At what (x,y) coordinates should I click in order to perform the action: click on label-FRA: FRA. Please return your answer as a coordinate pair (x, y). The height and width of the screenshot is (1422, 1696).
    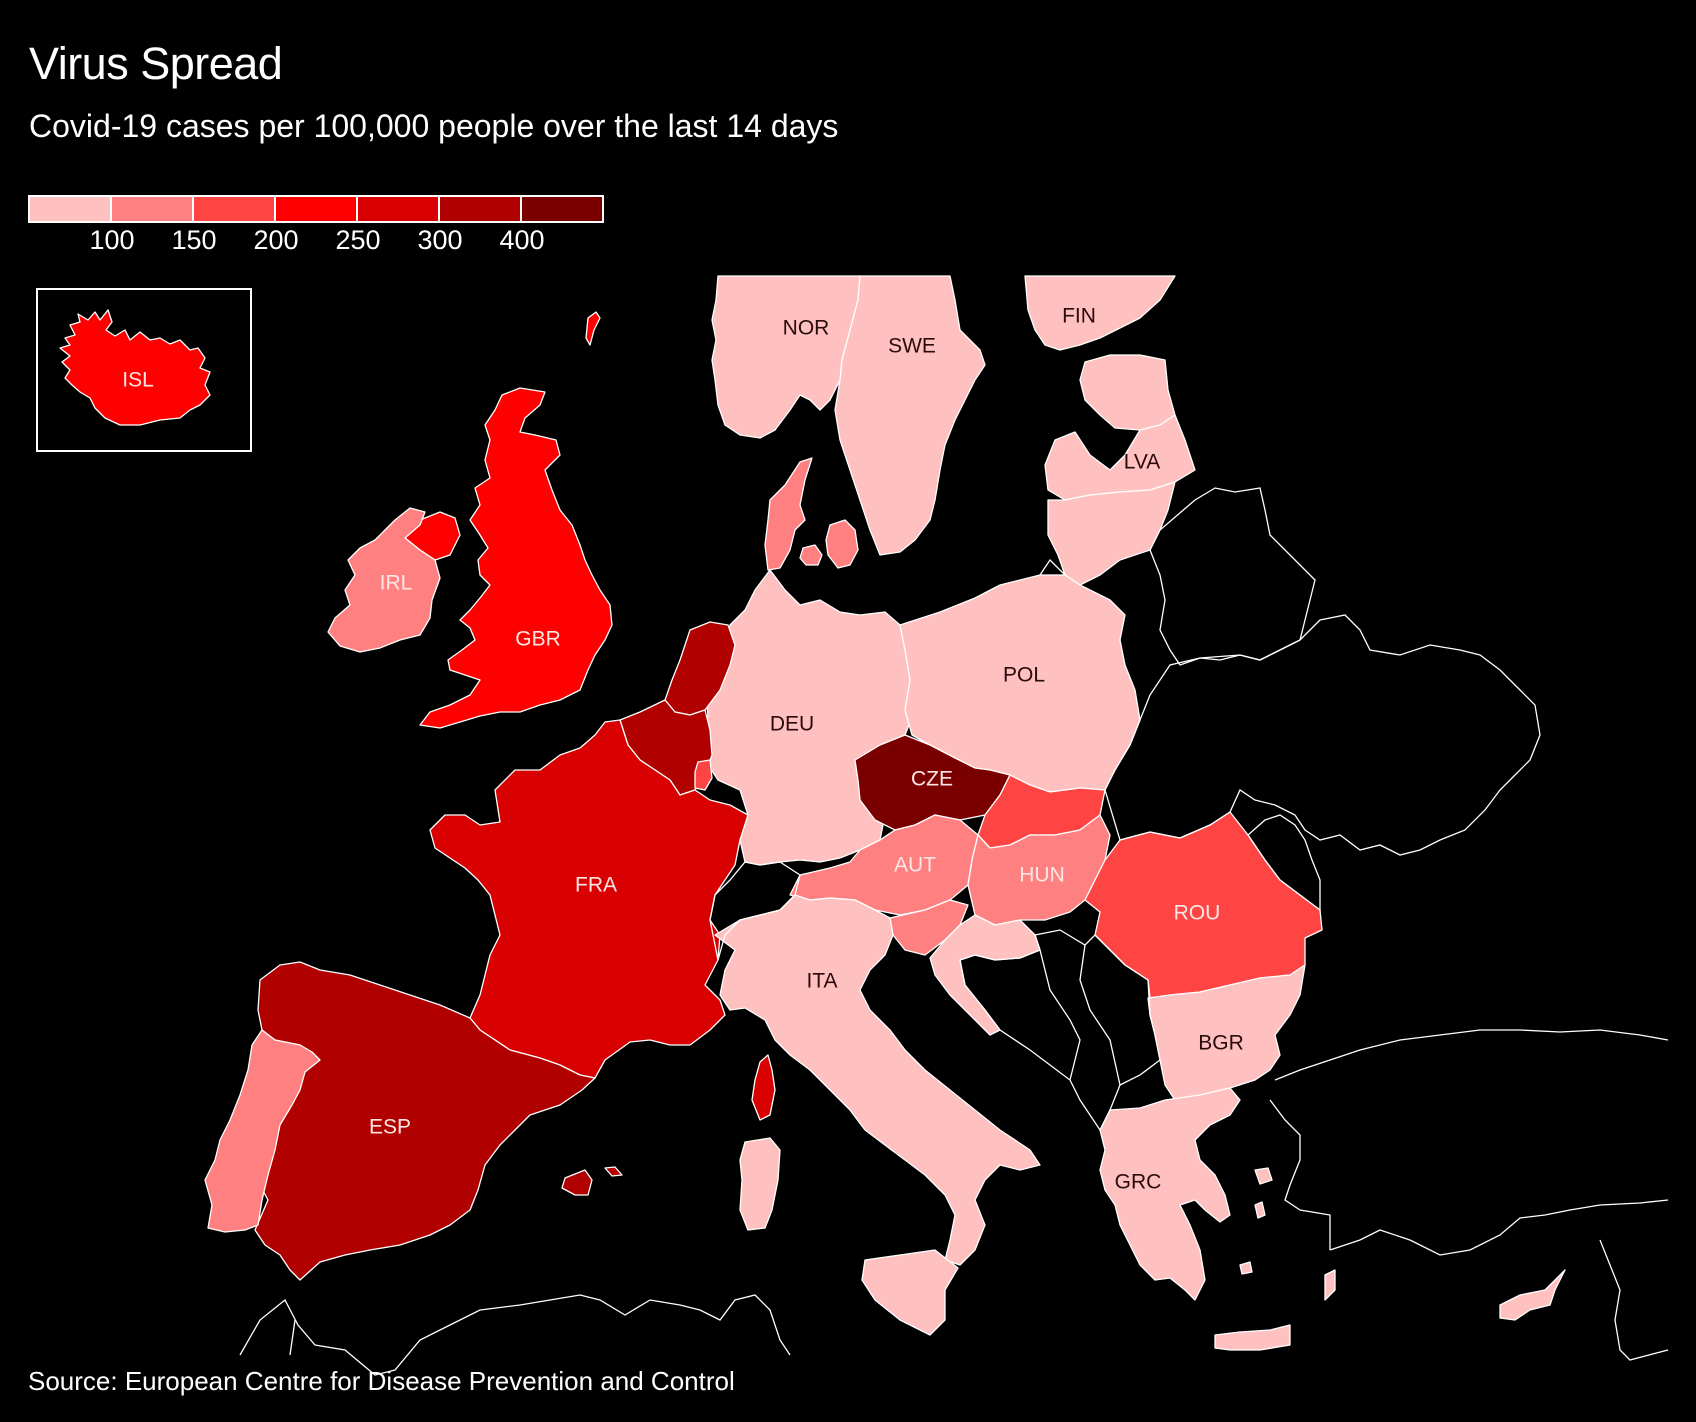
    Looking at the image, I should click on (596, 885).